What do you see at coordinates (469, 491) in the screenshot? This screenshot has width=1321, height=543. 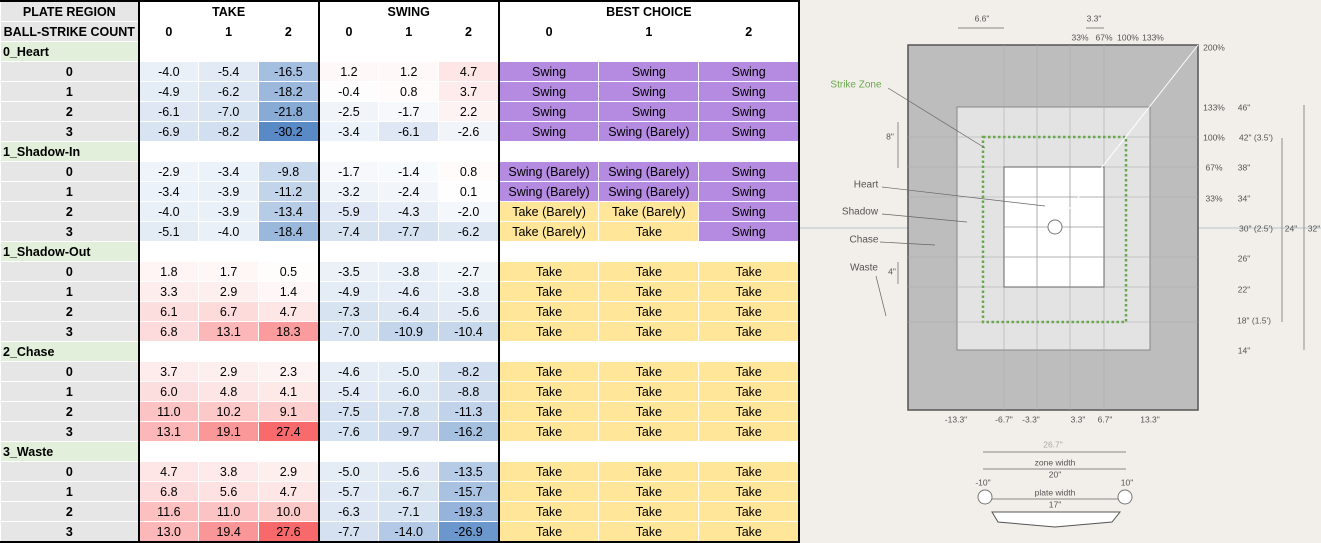 I see `value-cell: -15.7` at bounding box center [469, 491].